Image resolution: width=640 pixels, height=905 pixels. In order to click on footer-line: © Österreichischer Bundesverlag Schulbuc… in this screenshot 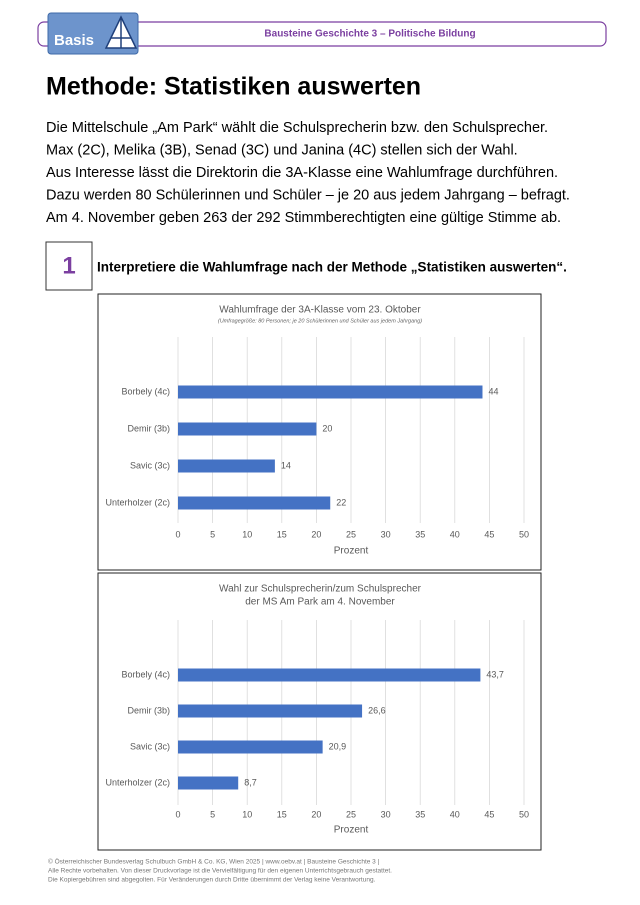, I will do `click(214, 862)`.